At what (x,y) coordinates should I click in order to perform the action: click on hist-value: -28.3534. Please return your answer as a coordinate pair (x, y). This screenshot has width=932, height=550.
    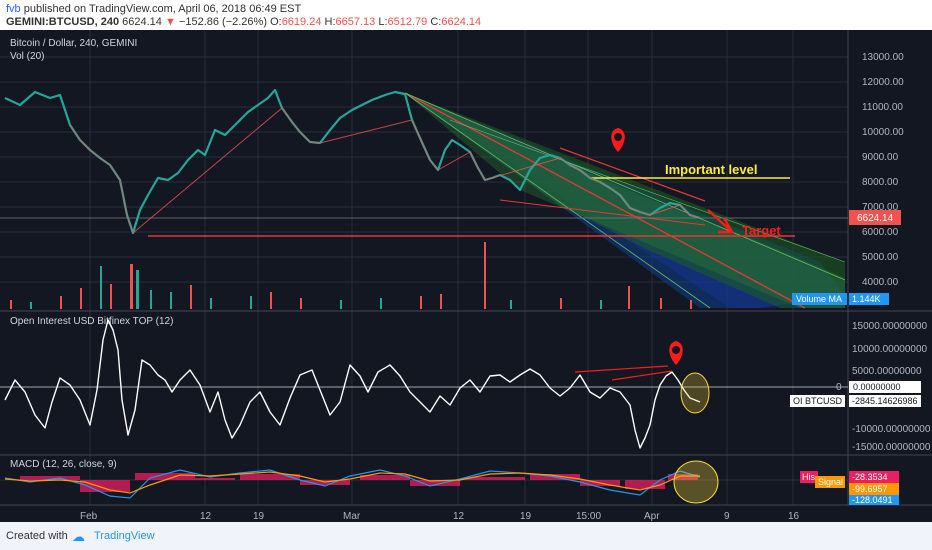
    Looking at the image, I should click on (870, 477).